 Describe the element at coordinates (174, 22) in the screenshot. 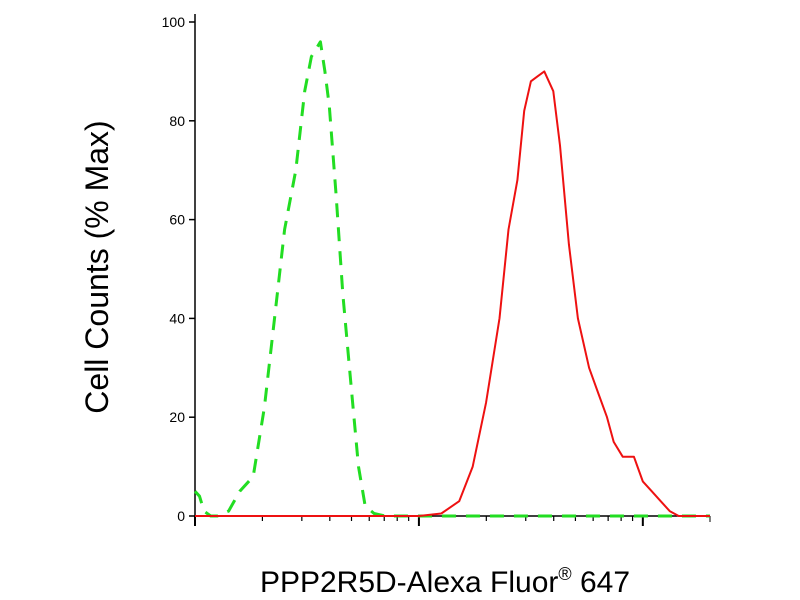

I see `y-tick-label: 100` at that location.